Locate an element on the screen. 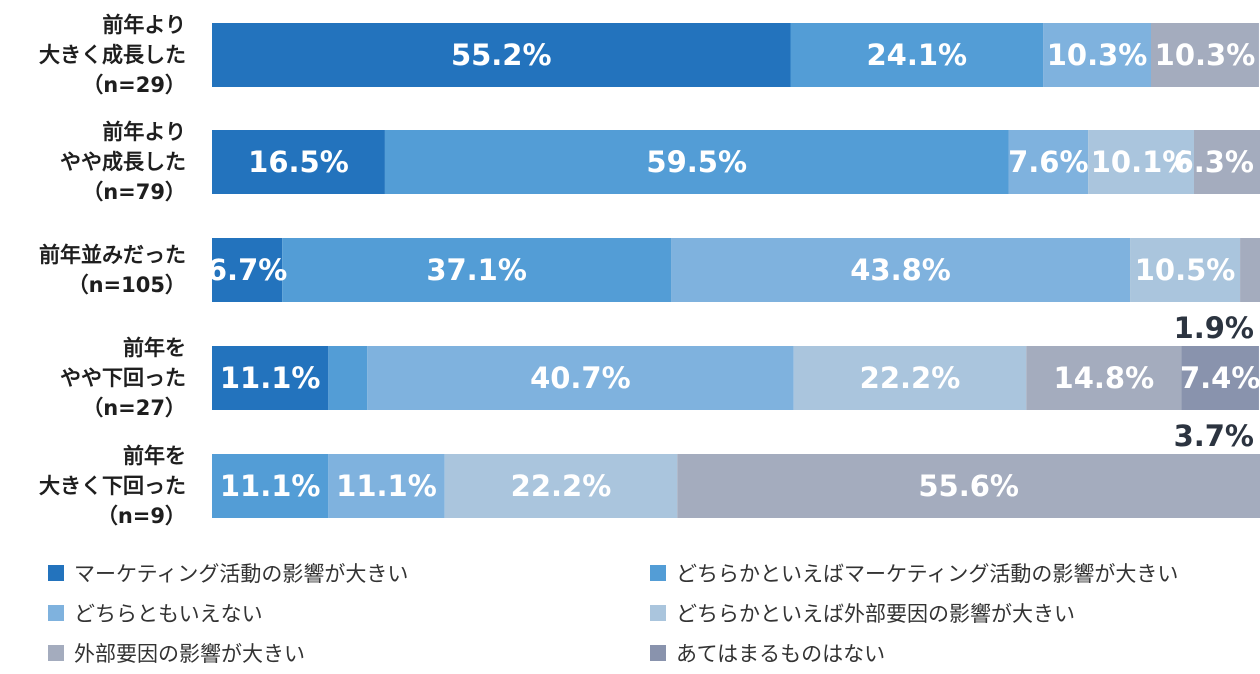  legend-label: 外部要因の影響が大きい is located at coordinates (189, 654).